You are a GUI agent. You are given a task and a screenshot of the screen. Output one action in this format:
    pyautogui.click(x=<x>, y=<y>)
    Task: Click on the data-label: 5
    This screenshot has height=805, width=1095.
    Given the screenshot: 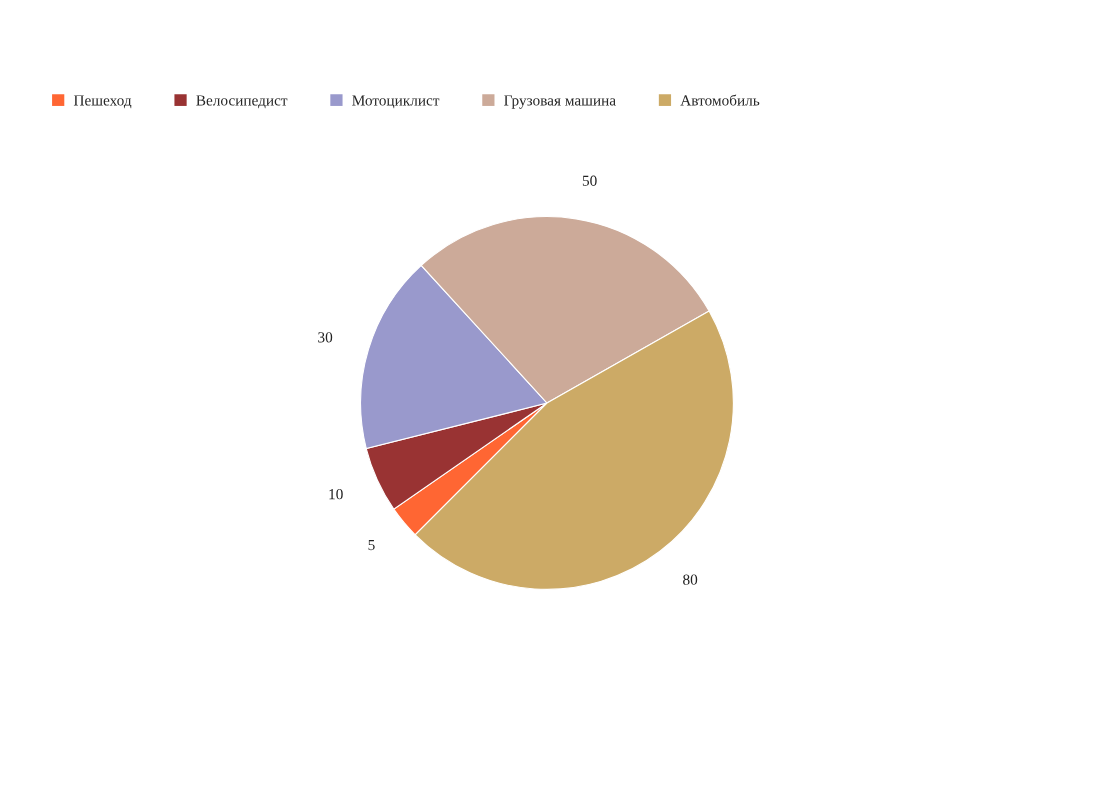 What is the action you would take?
    pyautogui.click(x=371, y=545)
    